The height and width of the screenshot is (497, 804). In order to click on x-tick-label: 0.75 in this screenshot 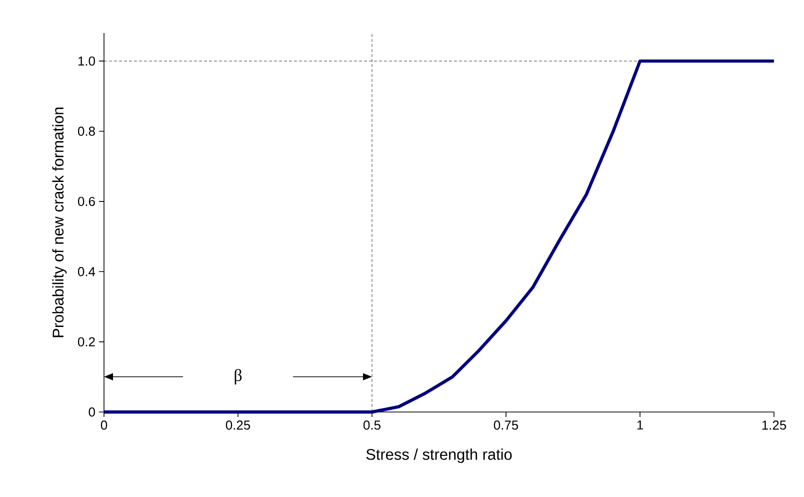, I will do `click(506, 425)`.